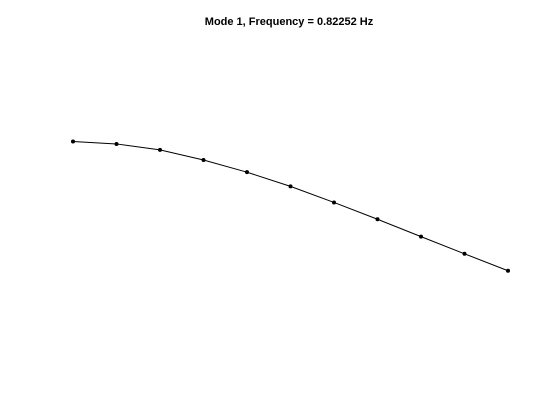 This screenshot has height=420, width=560. What do you see at coordinates (289, 22) in the screenshot?
I see `chart-title: Mode 1, Frequency = 0.82252 Hz` at bounding box center [289, 22].